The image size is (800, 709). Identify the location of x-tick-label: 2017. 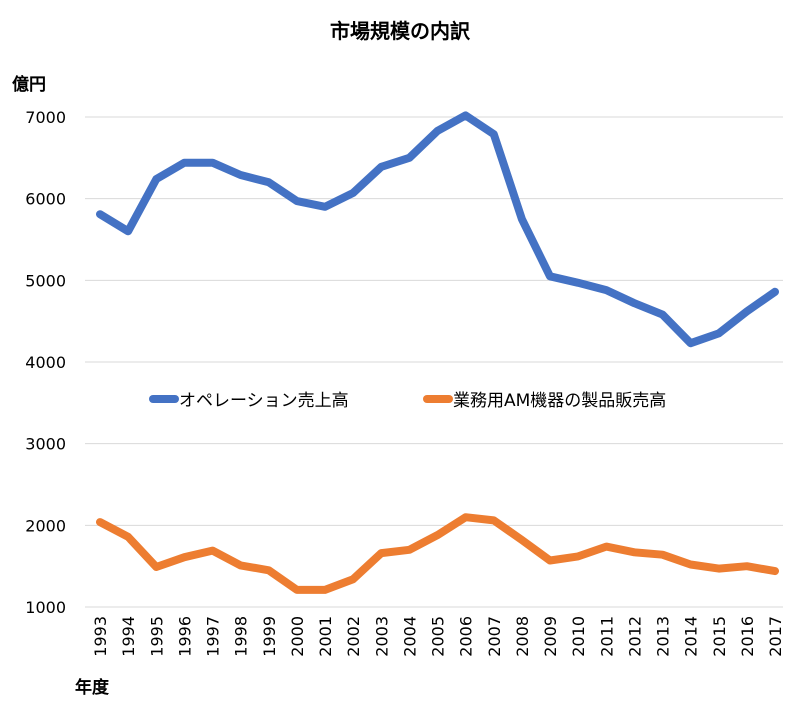
(775, 636).